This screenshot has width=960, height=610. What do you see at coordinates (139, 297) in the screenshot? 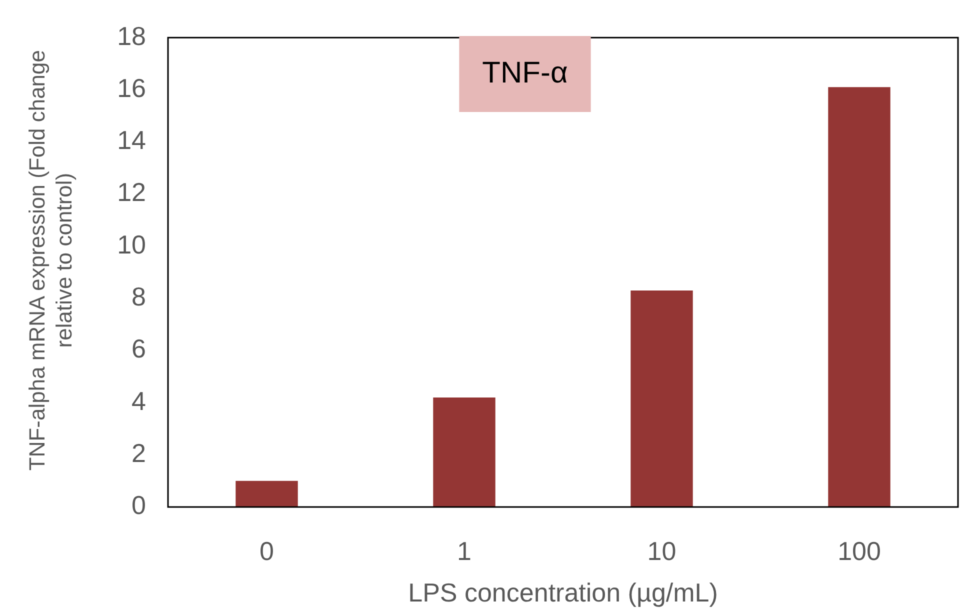
I see `y-tick-label: 8` at bounding box center [139, 297].